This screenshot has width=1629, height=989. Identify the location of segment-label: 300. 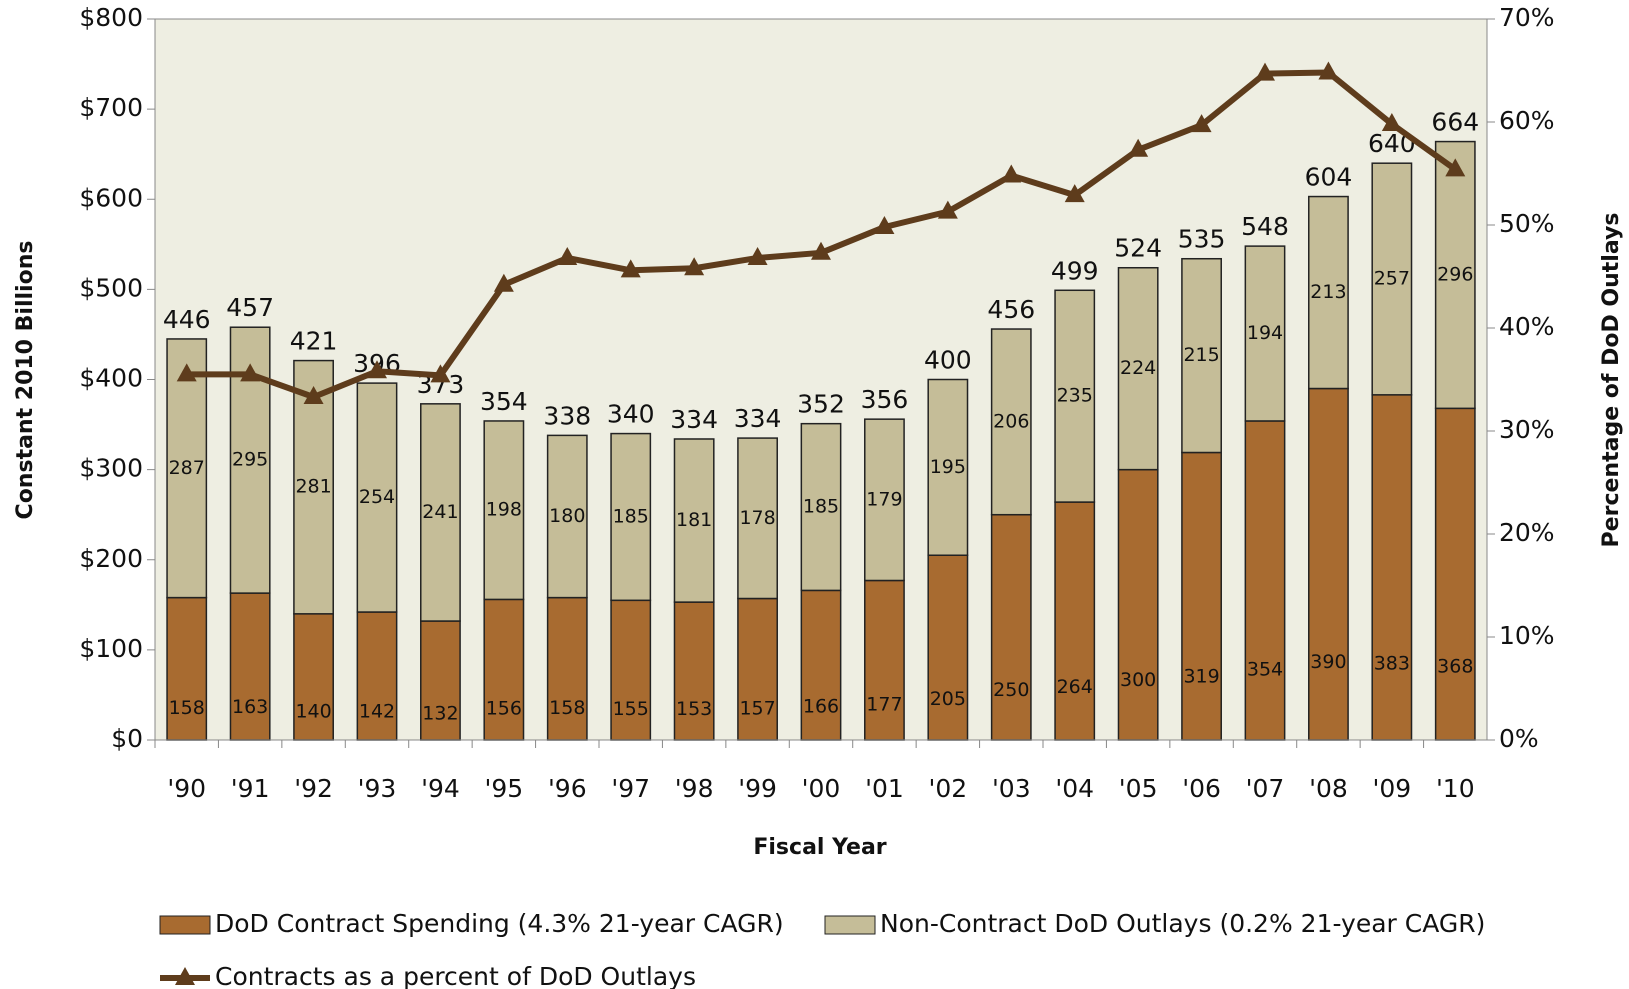
(1138, 680).